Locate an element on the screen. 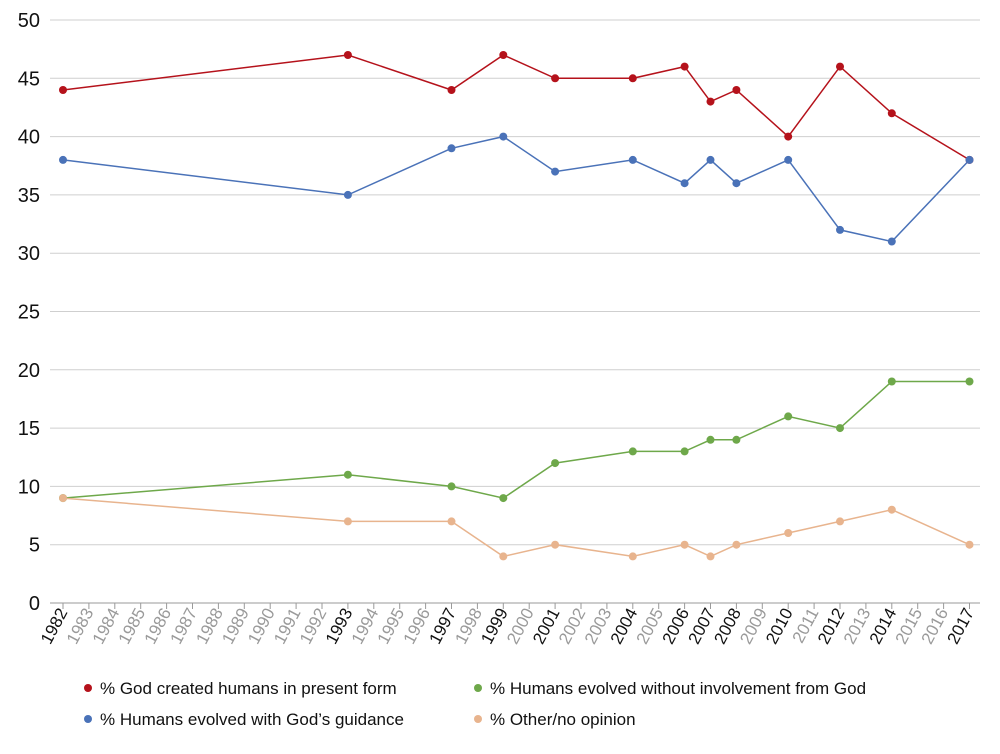 The image size is (1000, 754). y-tick-label-20: 20 is located at coordinates (29, 371).